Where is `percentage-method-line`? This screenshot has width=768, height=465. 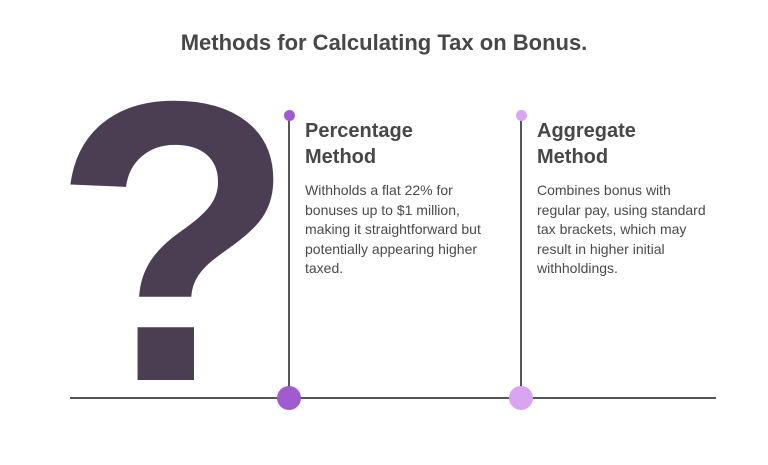 percentage-method-line is located at coordinates (289, 257).